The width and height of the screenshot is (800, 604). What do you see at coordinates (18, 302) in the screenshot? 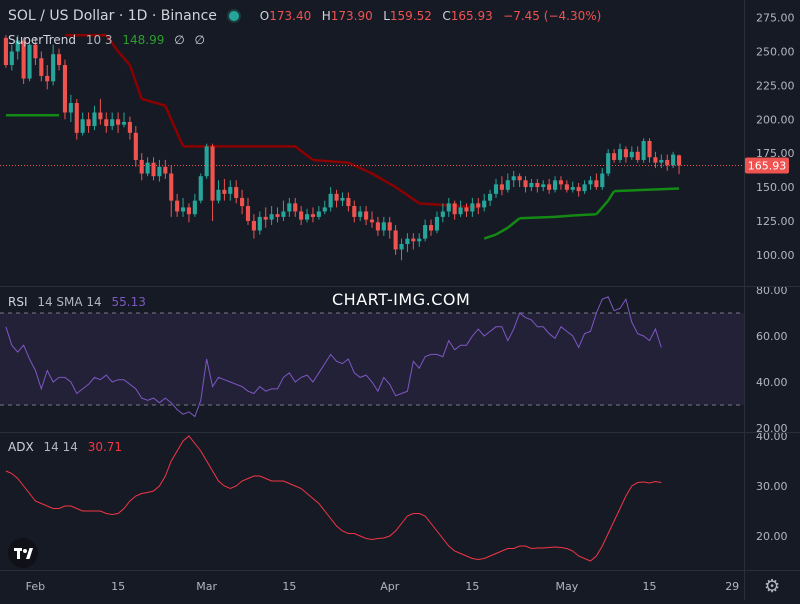
I see `rsi-label: RSI` at bounding box center [18, 302].